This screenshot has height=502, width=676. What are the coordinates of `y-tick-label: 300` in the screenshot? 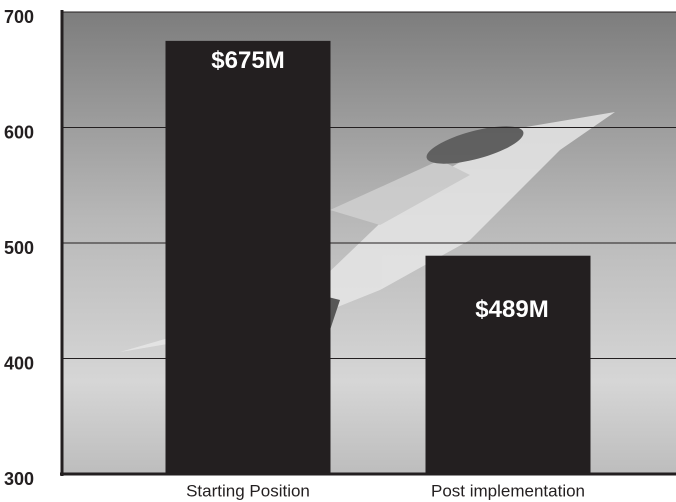 It's located at (19, 479).